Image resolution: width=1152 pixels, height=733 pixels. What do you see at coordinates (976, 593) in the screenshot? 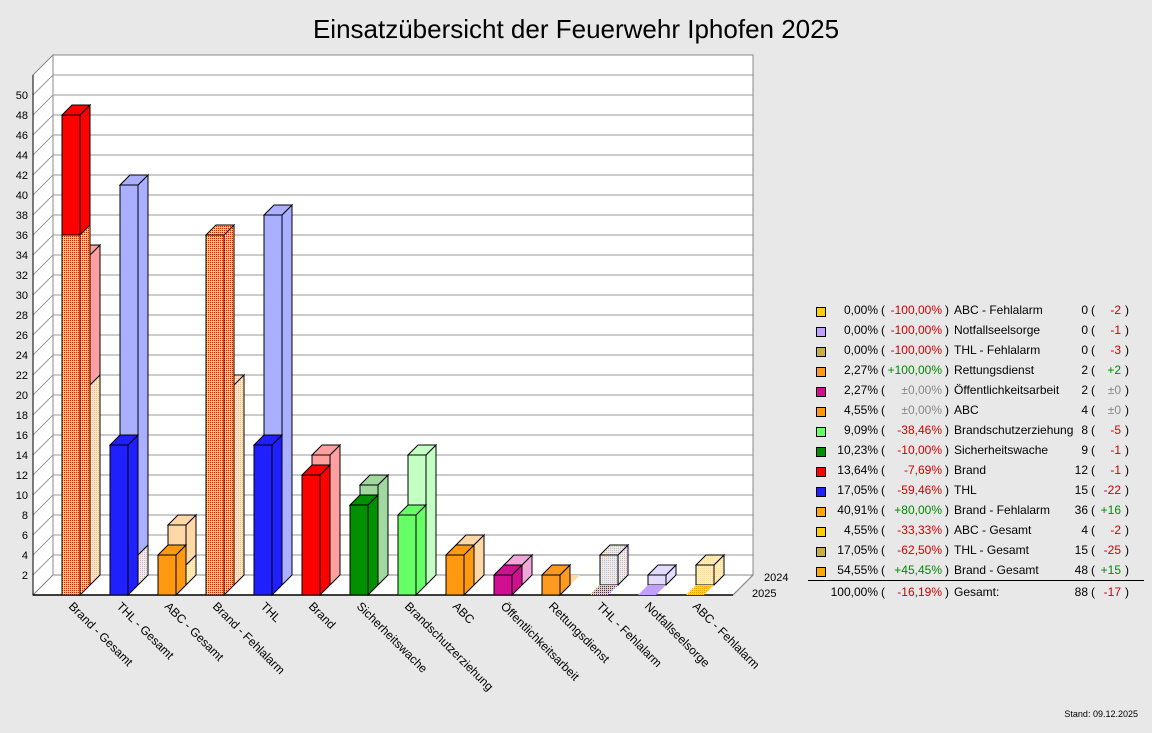
I see `legend-row: 100,00% -16,19% Gesamt: 88 -17 () ()` at bounding box center [976, 593].